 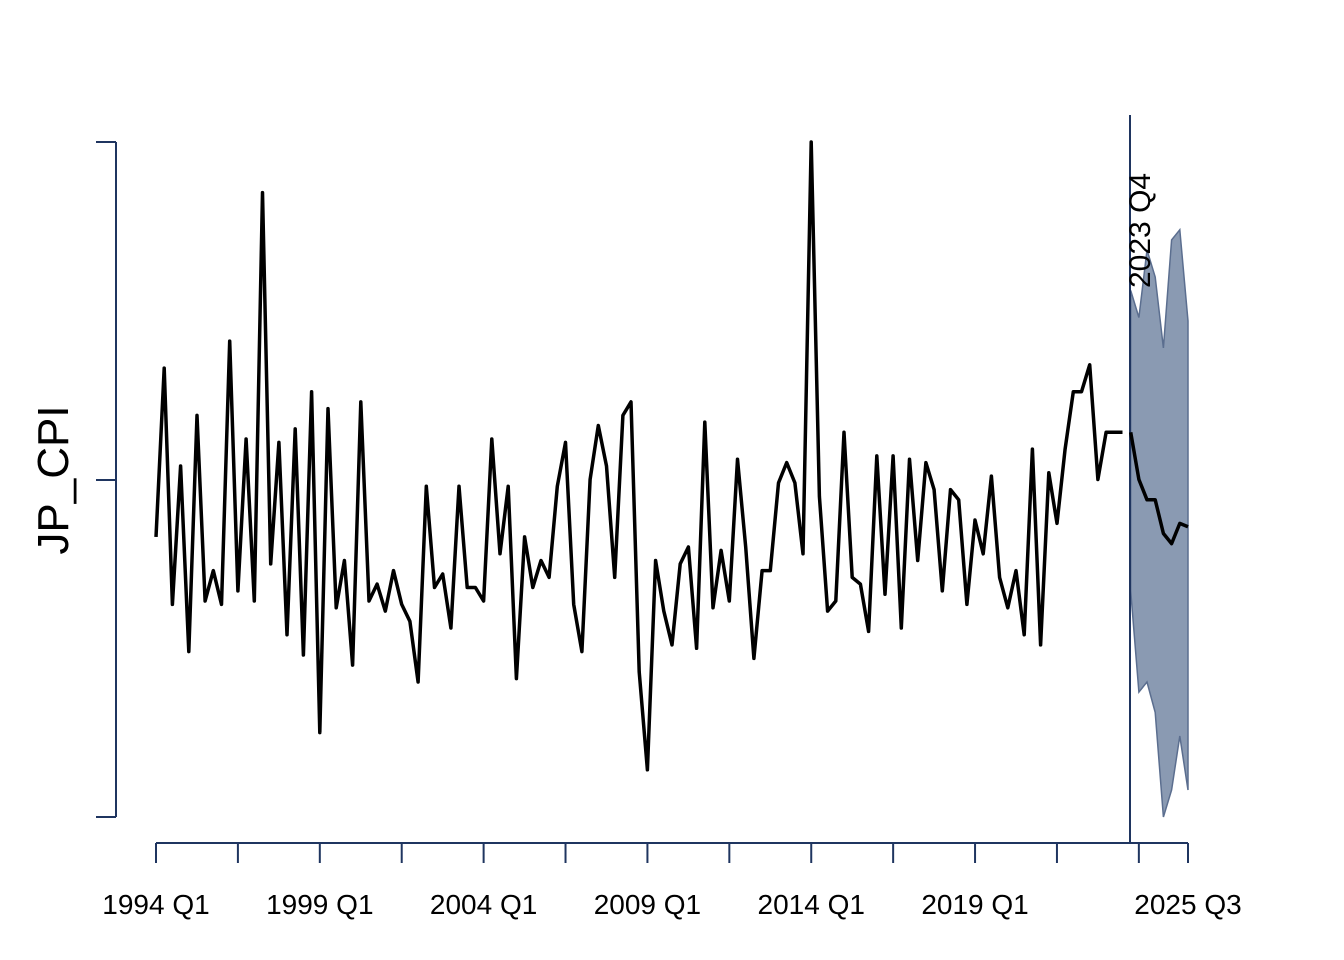 What do you see at coordinates (647, 904) in the screenshot?
I see `x-tick-label: 2009 Q1` at bounding box center [647, 904].